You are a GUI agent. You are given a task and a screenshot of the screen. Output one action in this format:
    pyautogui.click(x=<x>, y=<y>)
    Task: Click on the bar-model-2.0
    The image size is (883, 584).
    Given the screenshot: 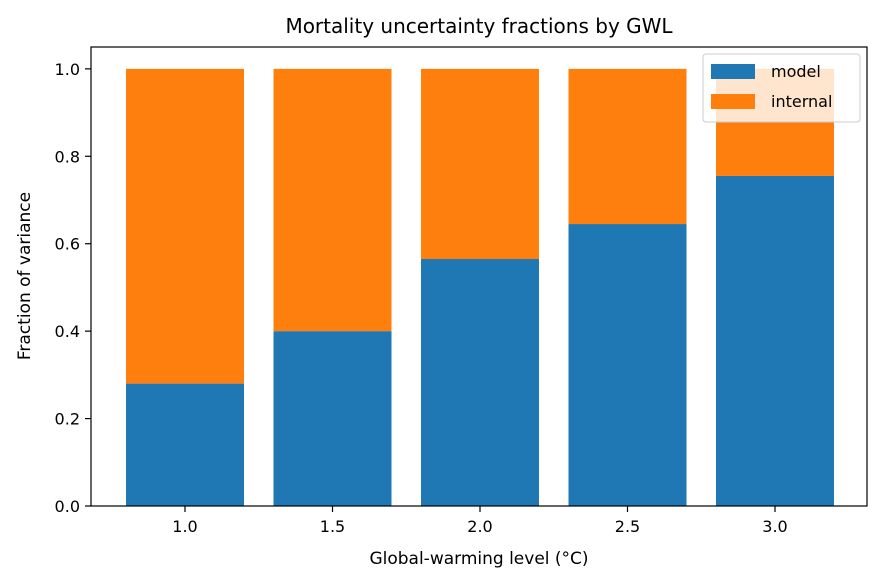 What is the action you would take?
    pyautogui.click(x=480, y=382)
    